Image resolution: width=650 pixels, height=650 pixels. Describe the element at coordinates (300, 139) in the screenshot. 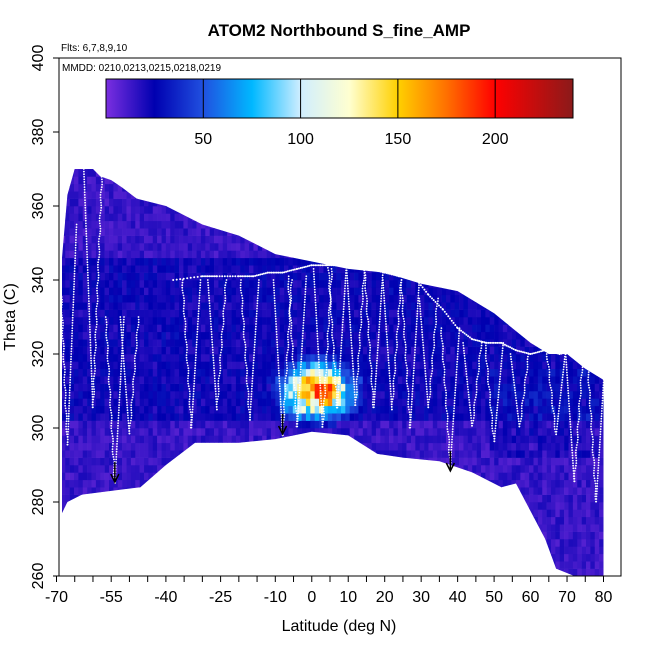

I see `colorbar-tick-label: 100` at that location.